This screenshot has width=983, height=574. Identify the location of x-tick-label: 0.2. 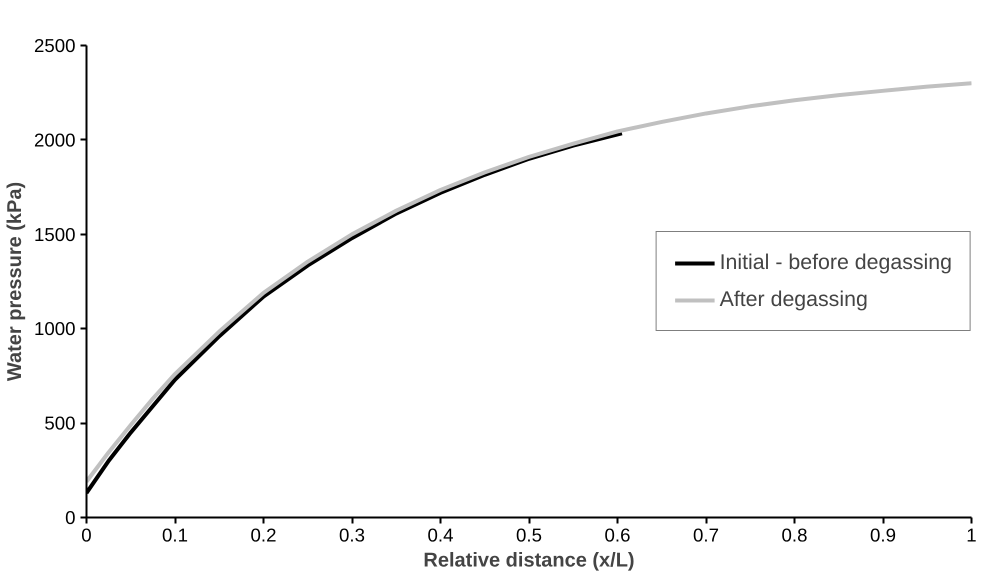
(263, 535).